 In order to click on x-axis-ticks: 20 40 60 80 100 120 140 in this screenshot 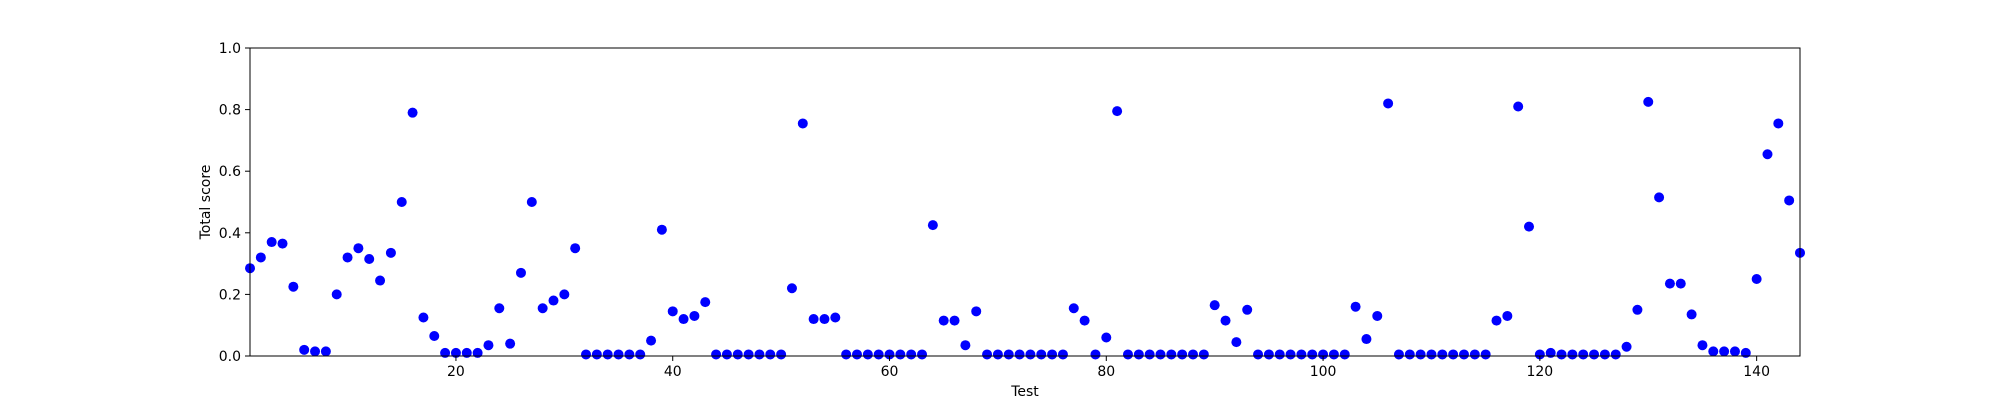, I will do `click(1108, 368)`.